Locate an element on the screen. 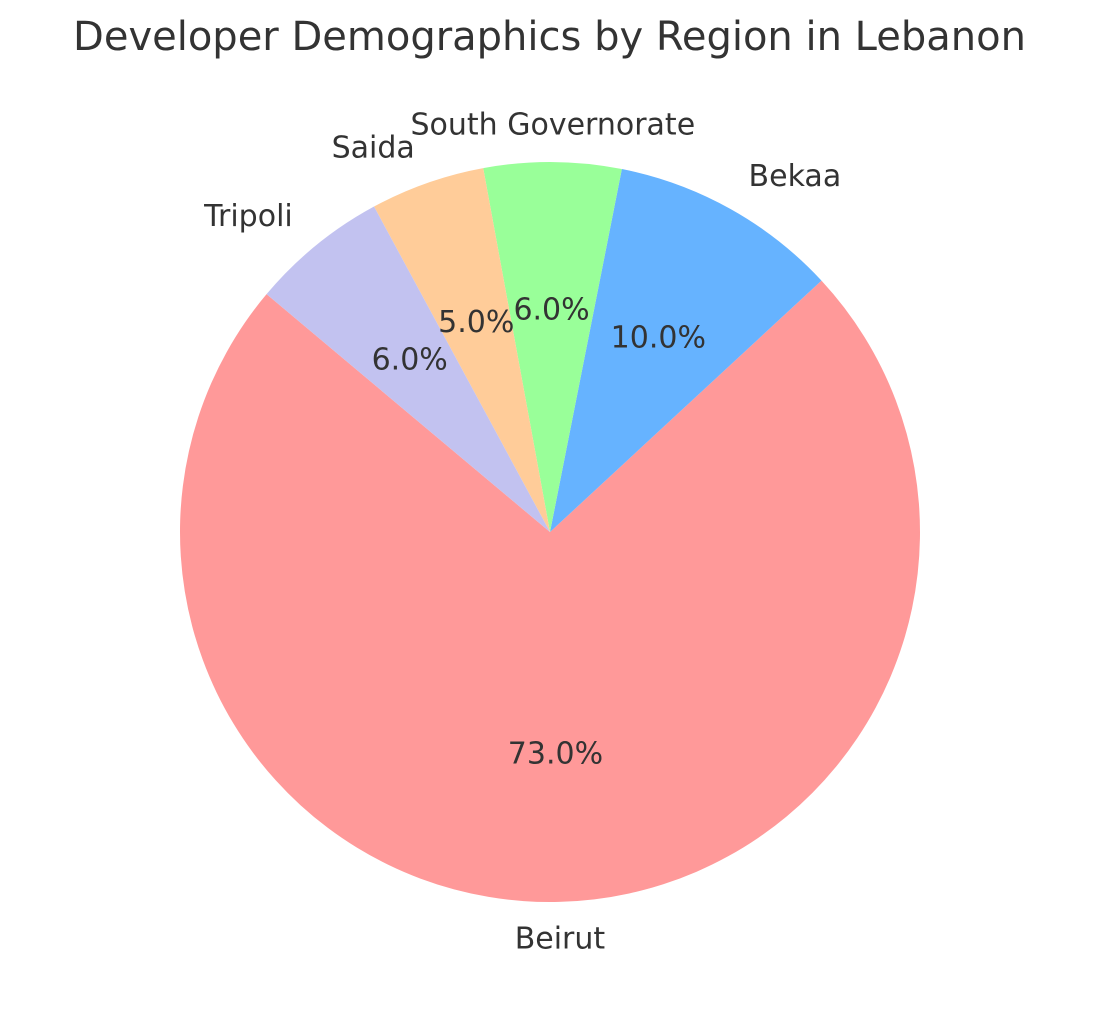  slice-label-south-governorate: South Governorate is located at coordinates (553, 125).